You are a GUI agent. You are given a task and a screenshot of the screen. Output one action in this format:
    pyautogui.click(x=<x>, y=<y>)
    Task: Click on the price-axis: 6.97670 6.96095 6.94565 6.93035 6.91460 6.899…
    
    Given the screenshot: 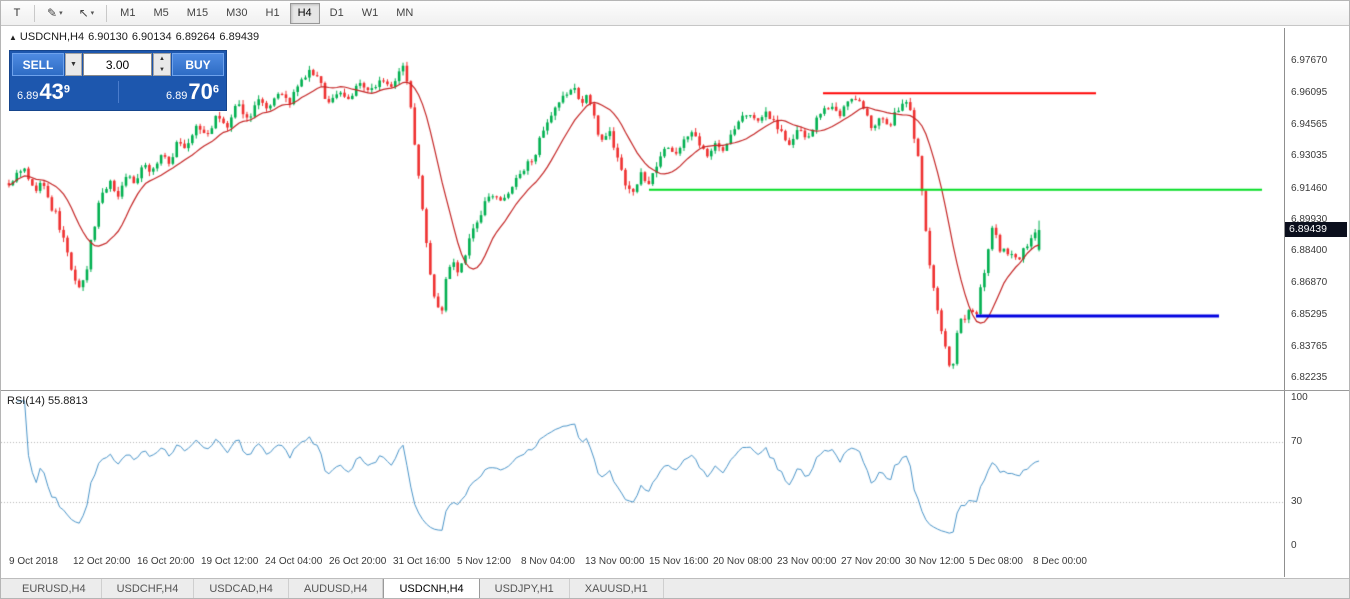 What is the action you would take?
    pyautogui.click(x=1320, y=302)
    